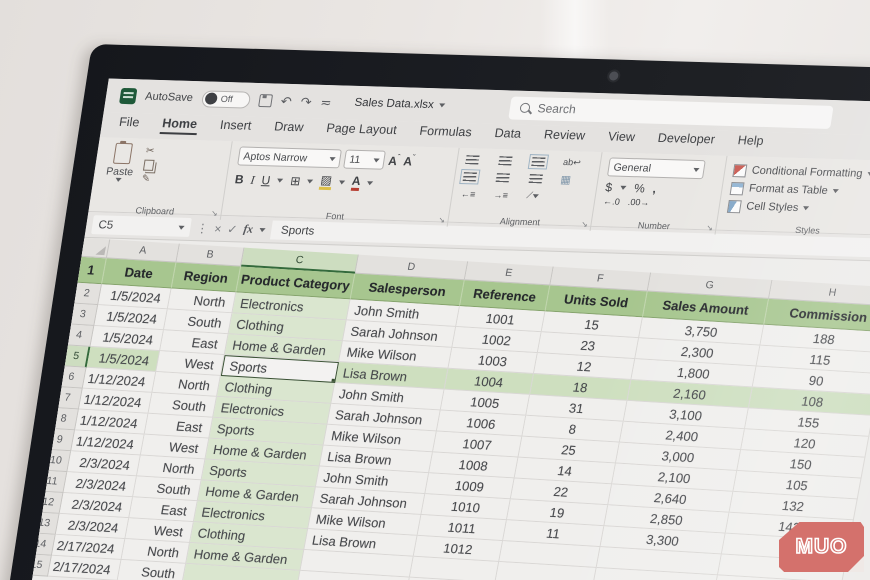  I want to click on row-header-2: 2, so click(87, 294).